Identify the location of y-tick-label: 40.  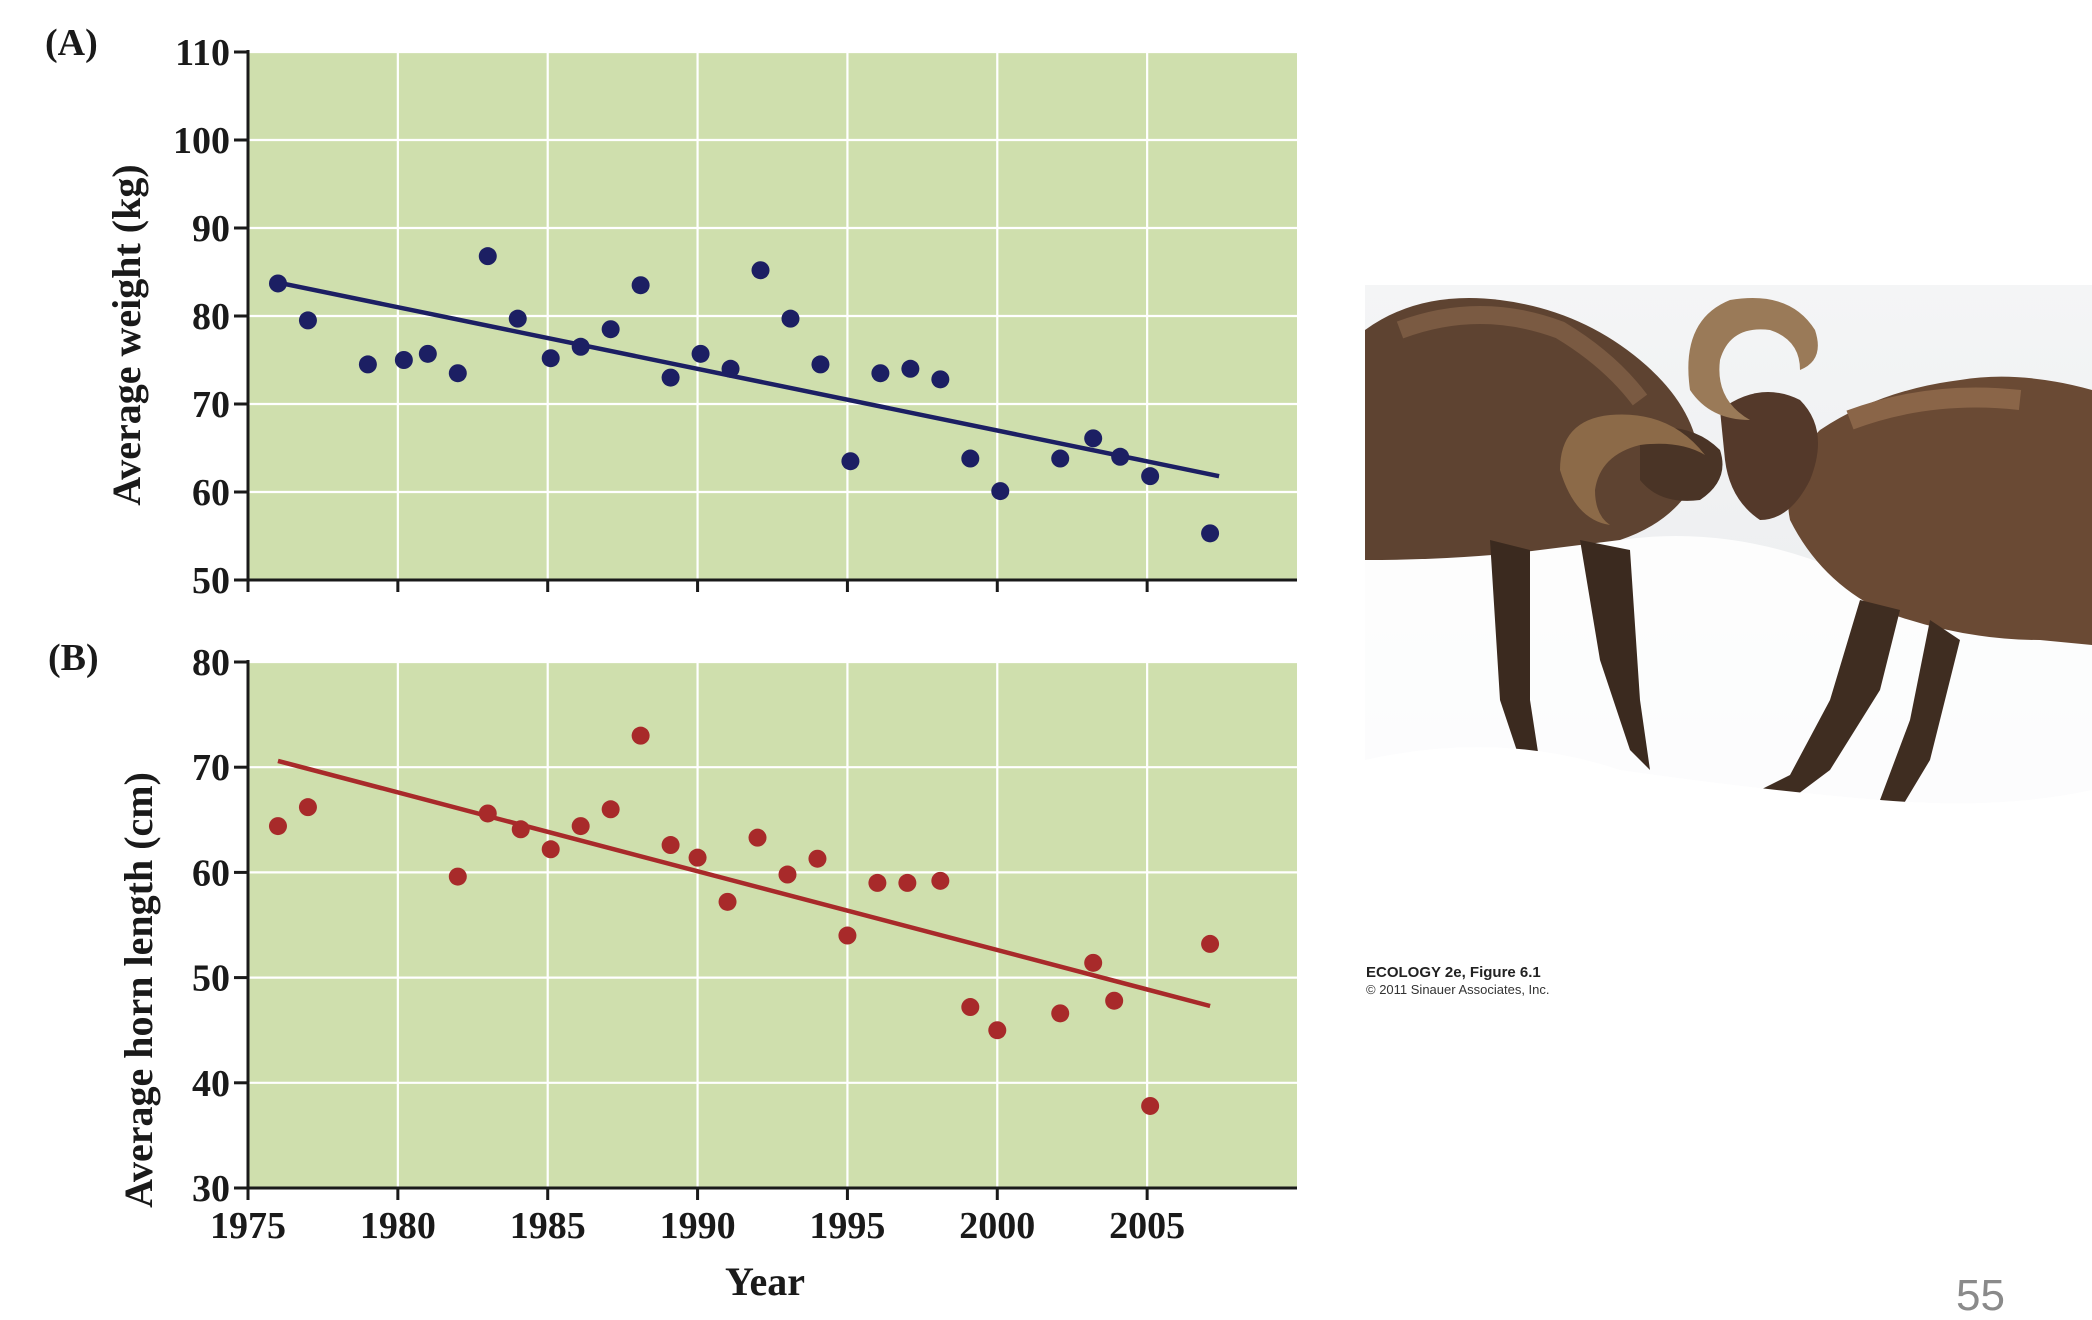
(211, 1084).